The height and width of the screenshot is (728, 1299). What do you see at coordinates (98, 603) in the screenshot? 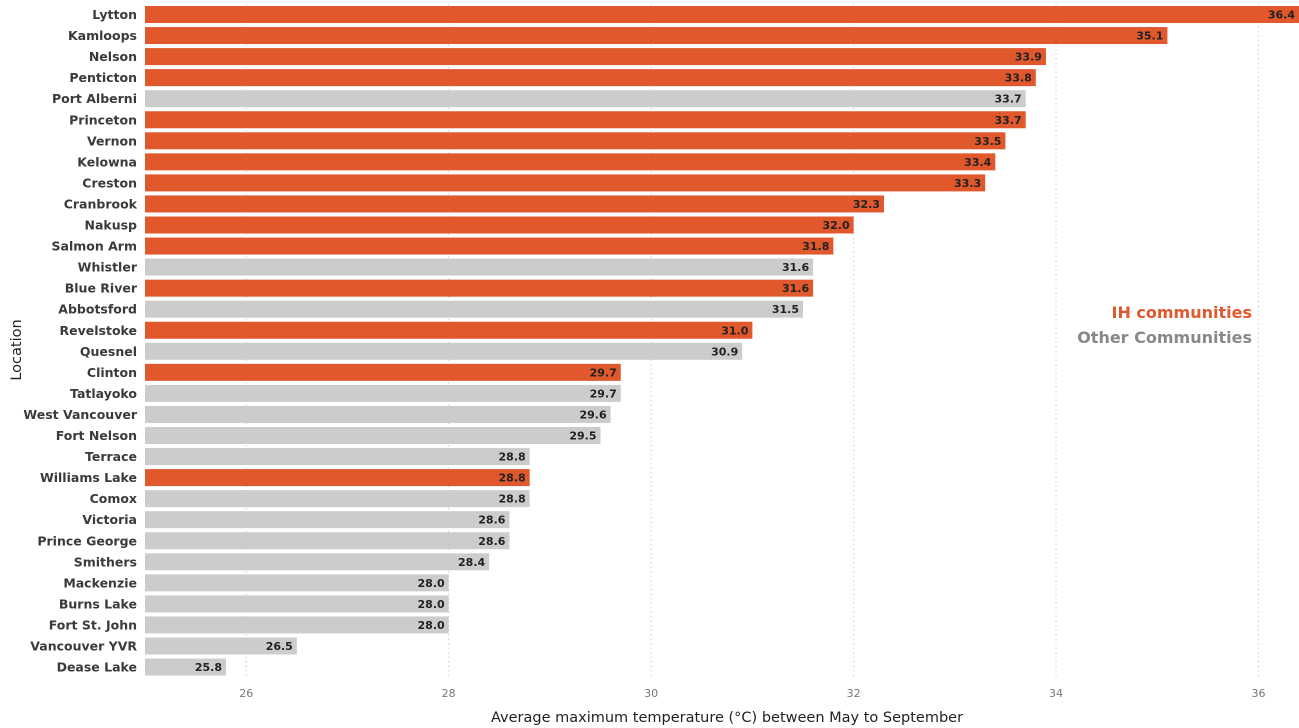
I see `category-label: Burns Lake` at bounding box center [98, 603].